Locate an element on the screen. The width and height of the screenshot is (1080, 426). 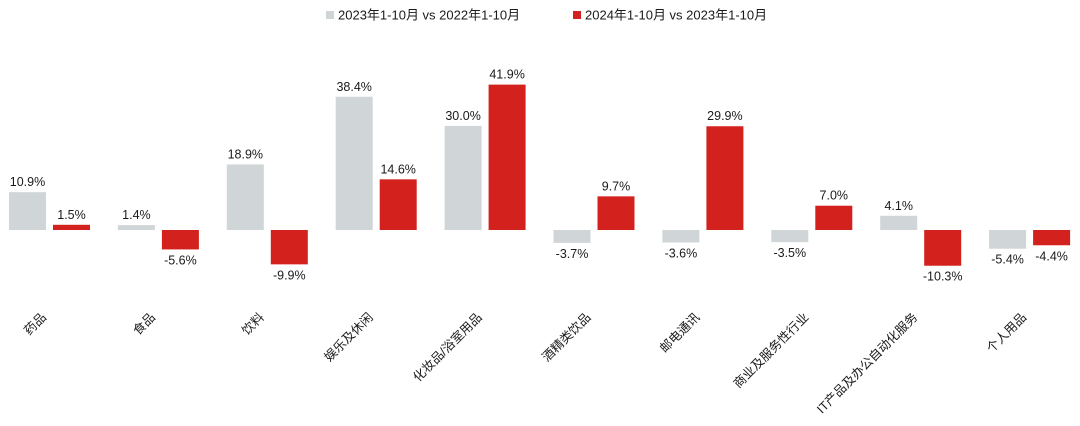
value-label-series-1-cat-5: 30.0% is located at coordinates (462, 116).